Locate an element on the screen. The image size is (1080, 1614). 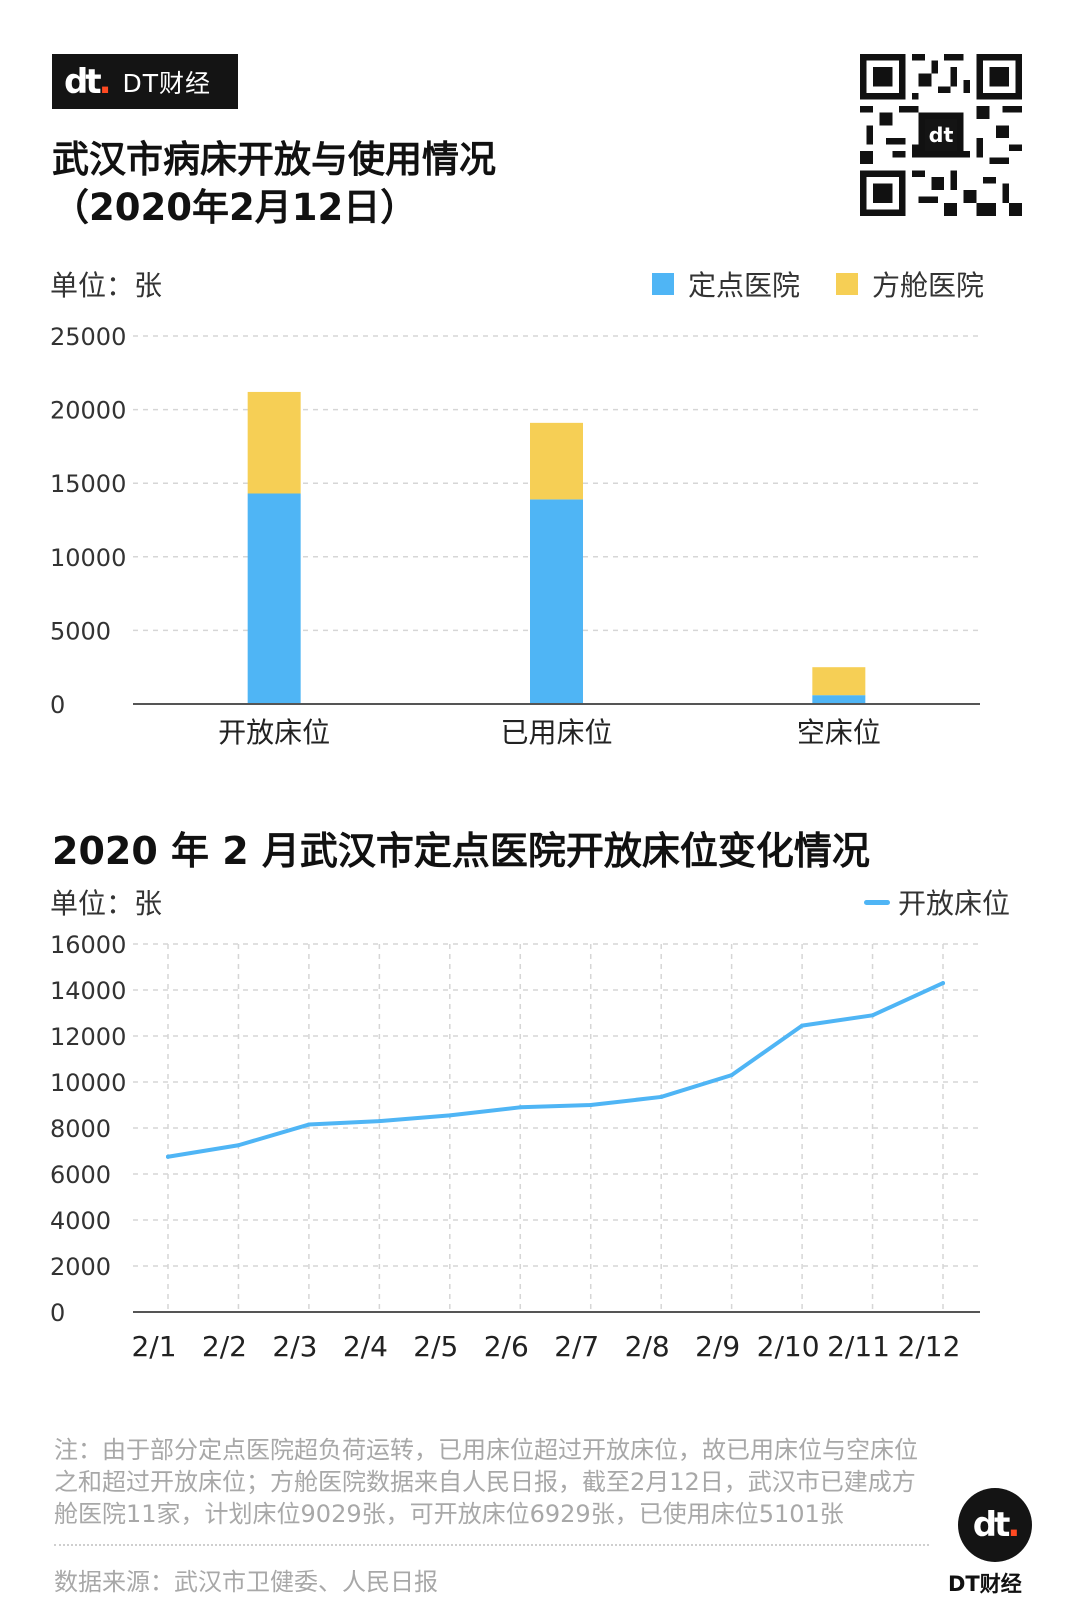
footer-divider is located at coordinates (491, 1545).